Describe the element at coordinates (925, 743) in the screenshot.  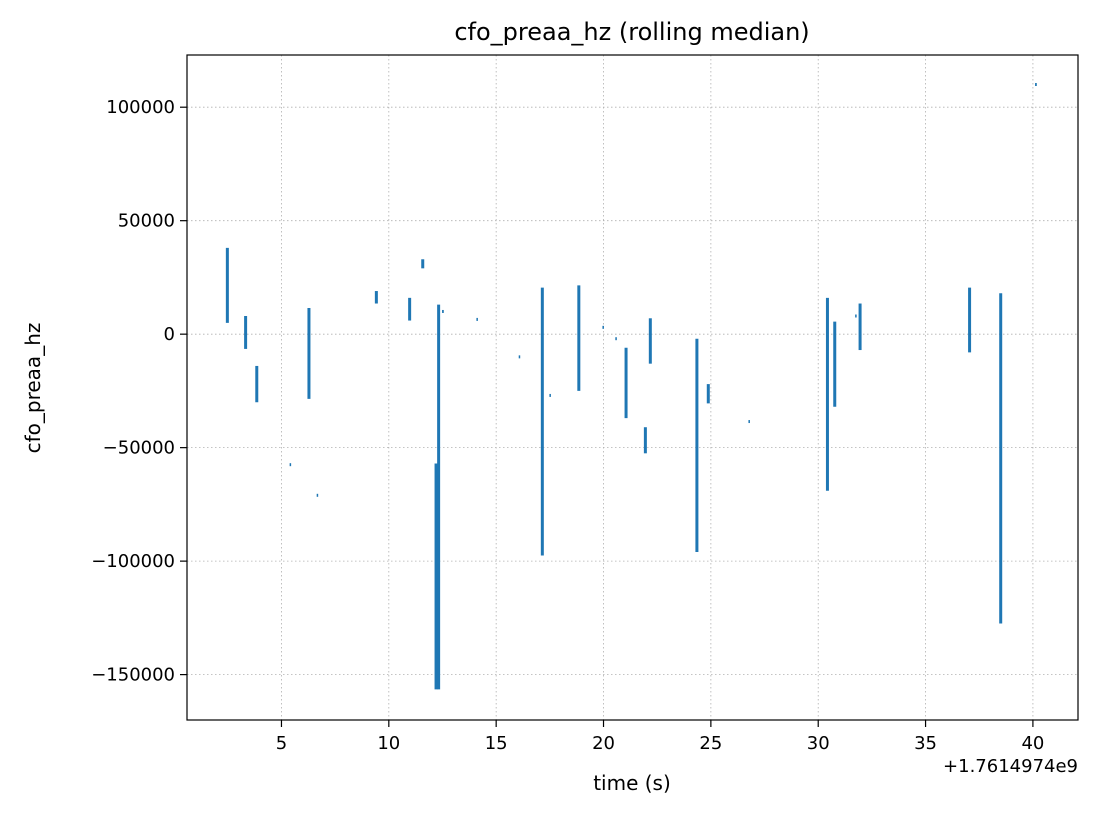
I see `x-tick-label: 35` at that location.